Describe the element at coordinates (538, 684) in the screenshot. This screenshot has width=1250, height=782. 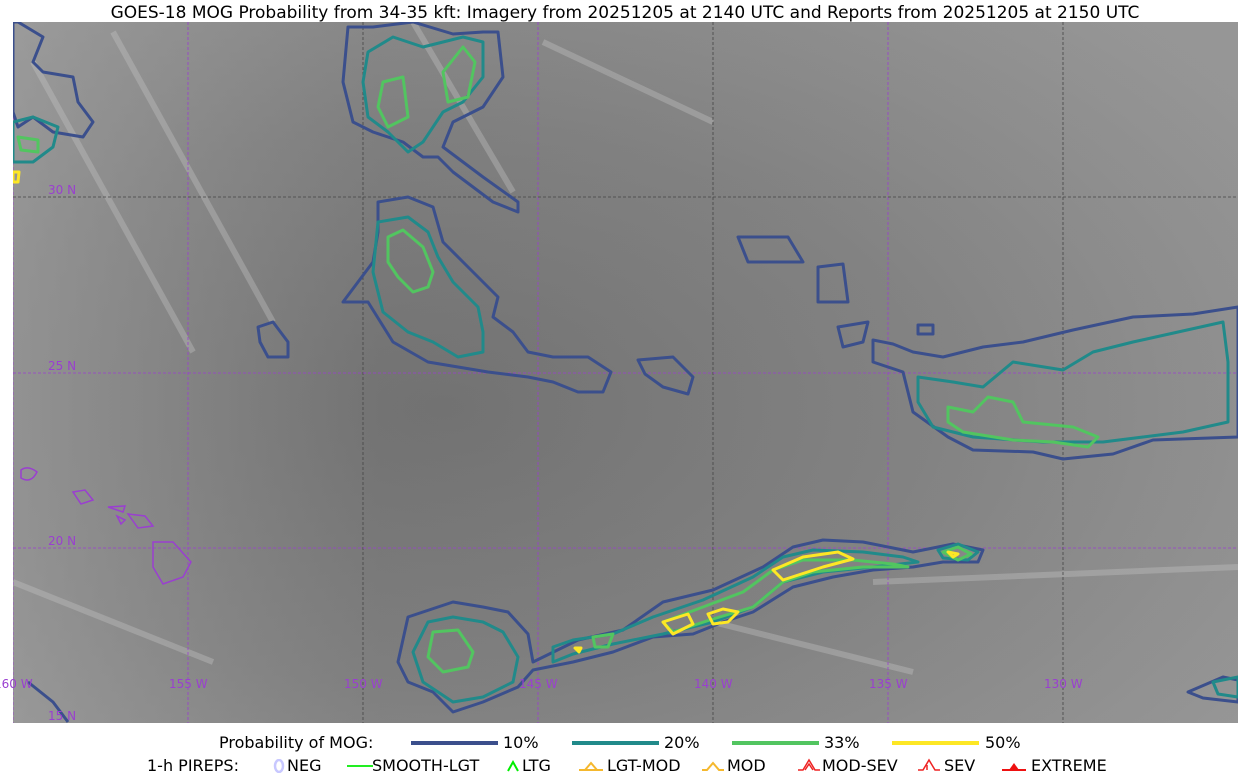
I see `lon-label-145w: 145 W` at that location.